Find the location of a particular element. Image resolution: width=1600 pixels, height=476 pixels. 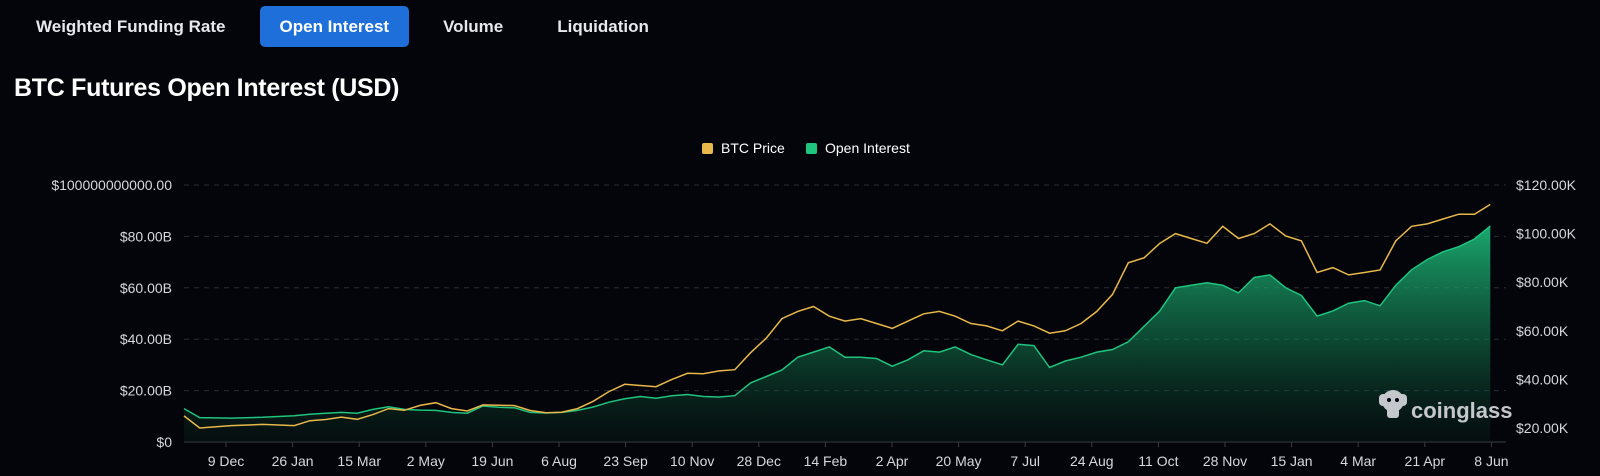

left-tick-label: $80.00B is located at coordinates (146, 236).